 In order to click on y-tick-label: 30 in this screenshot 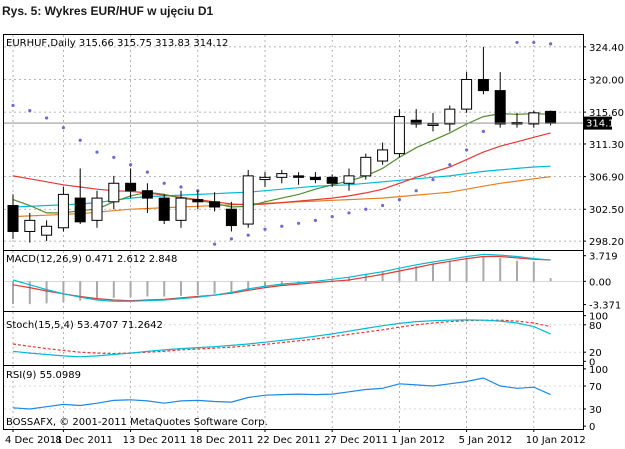, I will do `click(595, 410)`.